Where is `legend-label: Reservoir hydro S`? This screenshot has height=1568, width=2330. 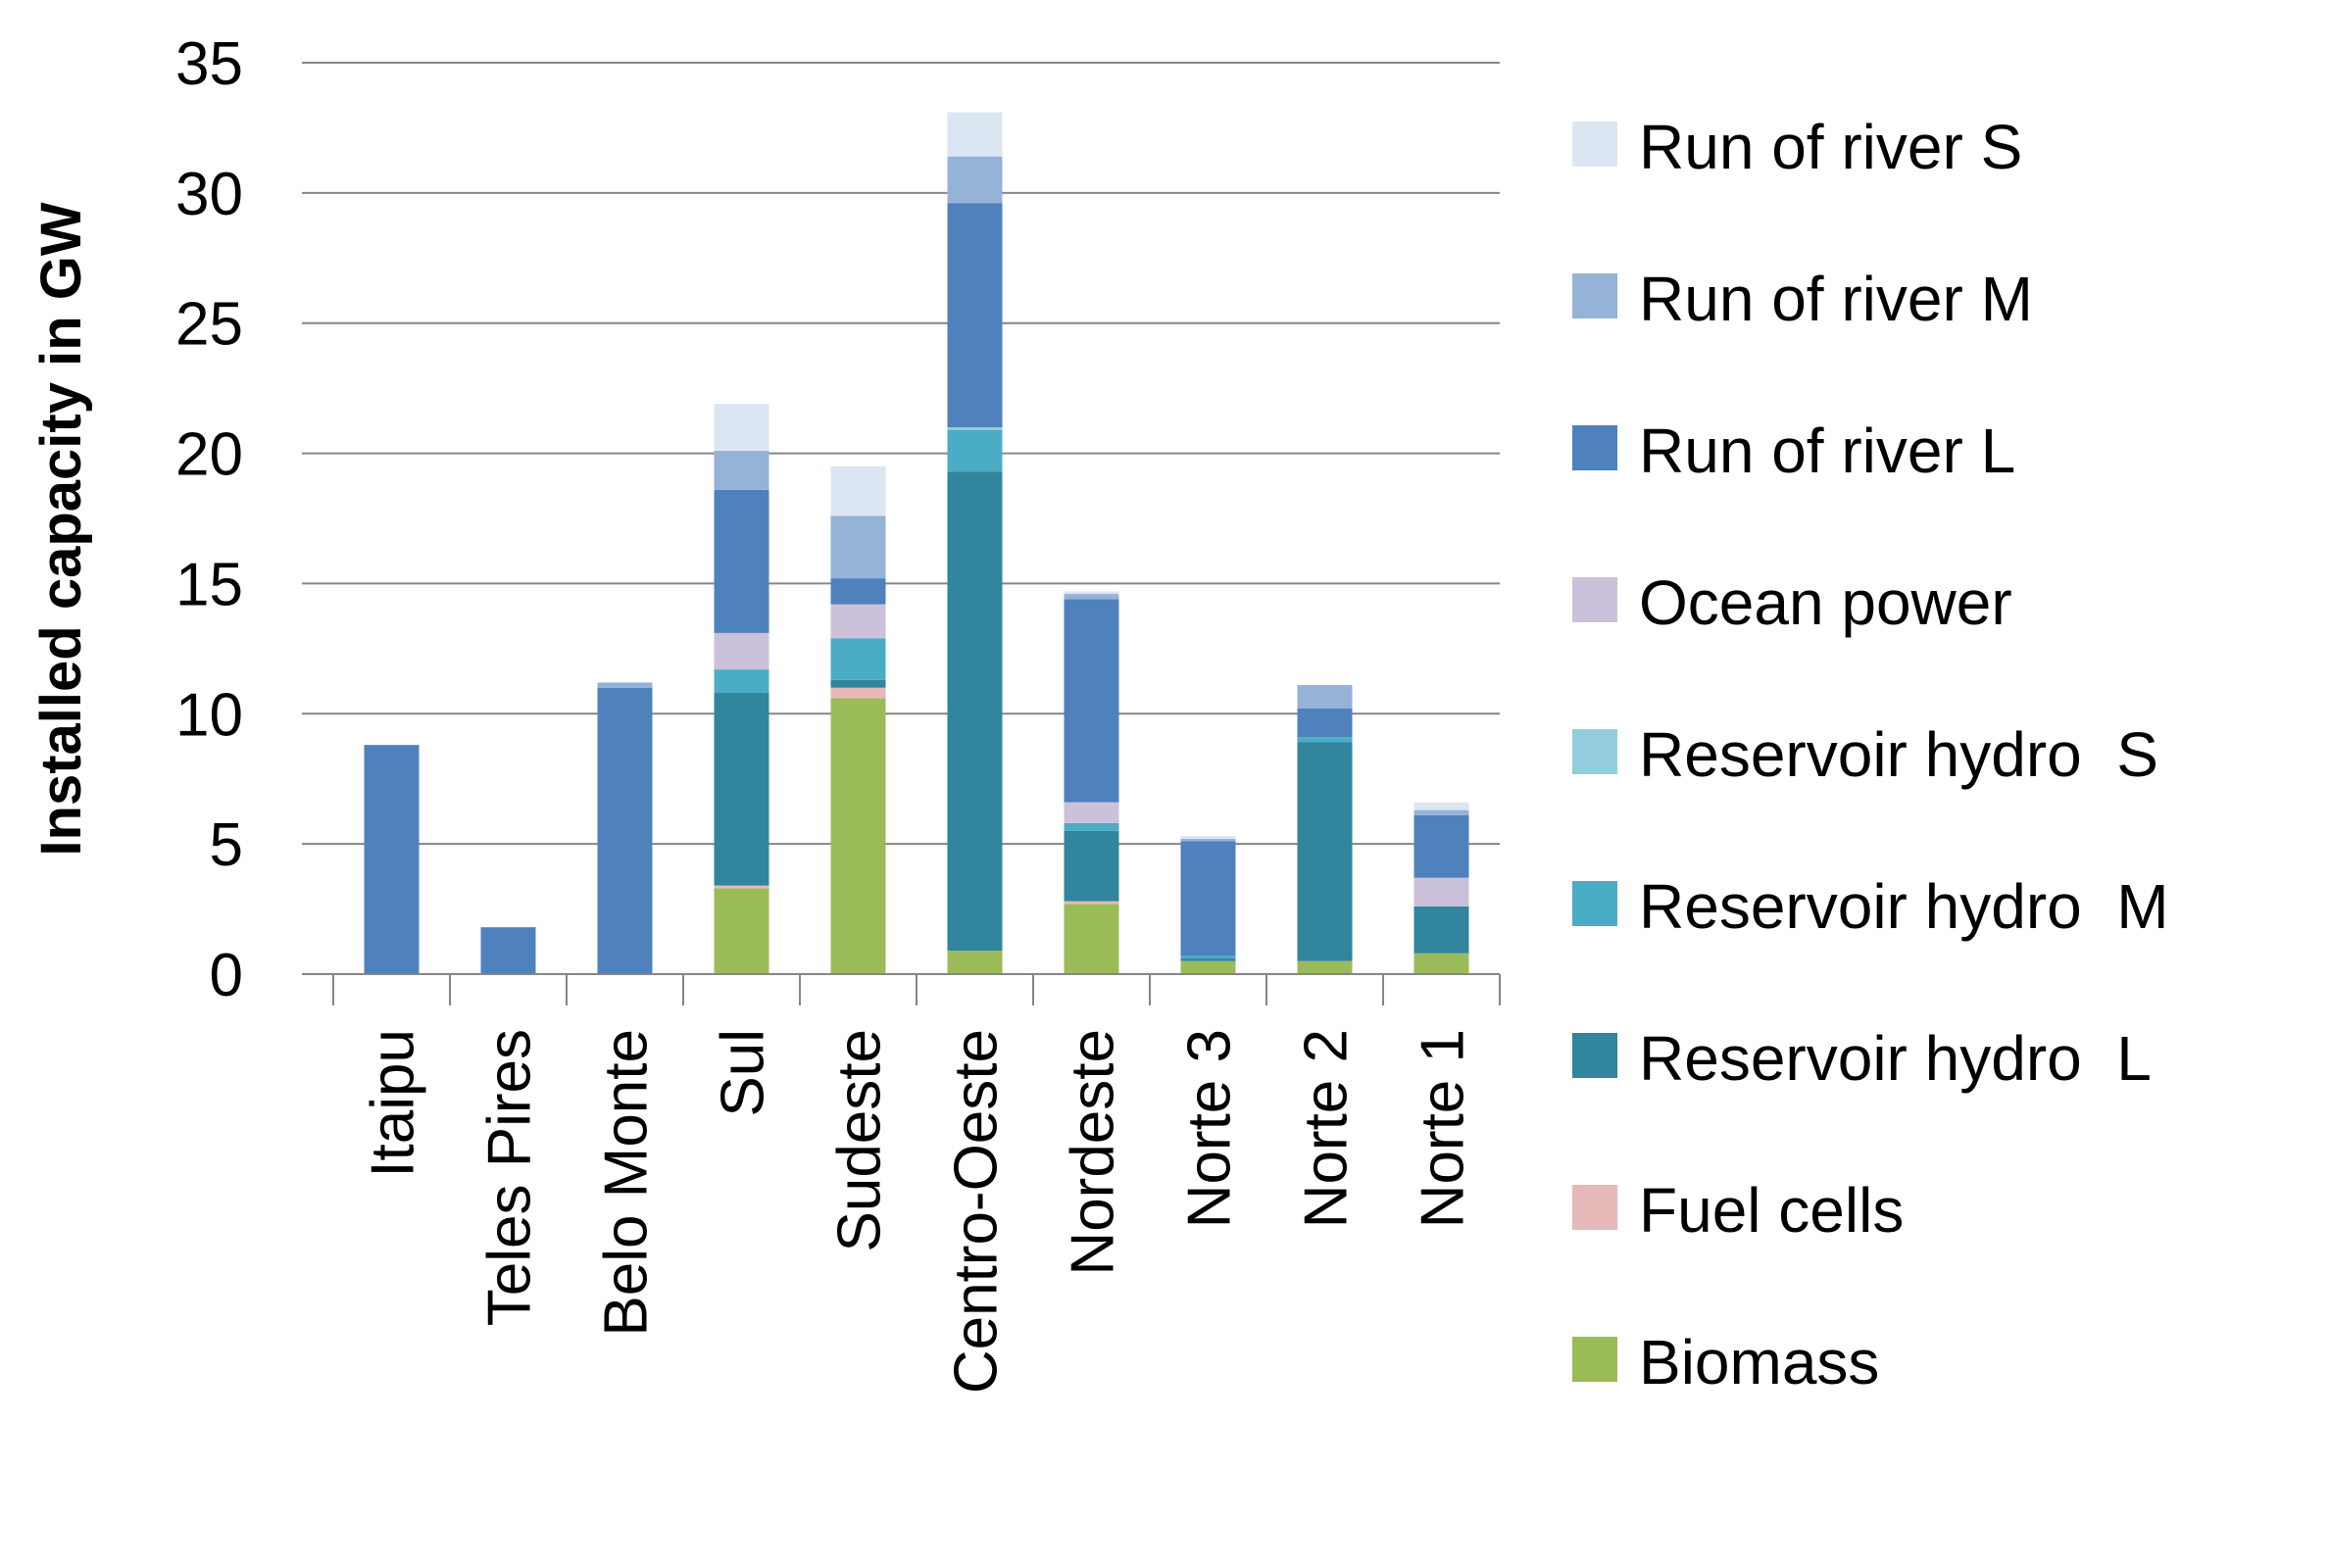
legend-label: Reservoir hydro S is located at coordinates (1898, 754).